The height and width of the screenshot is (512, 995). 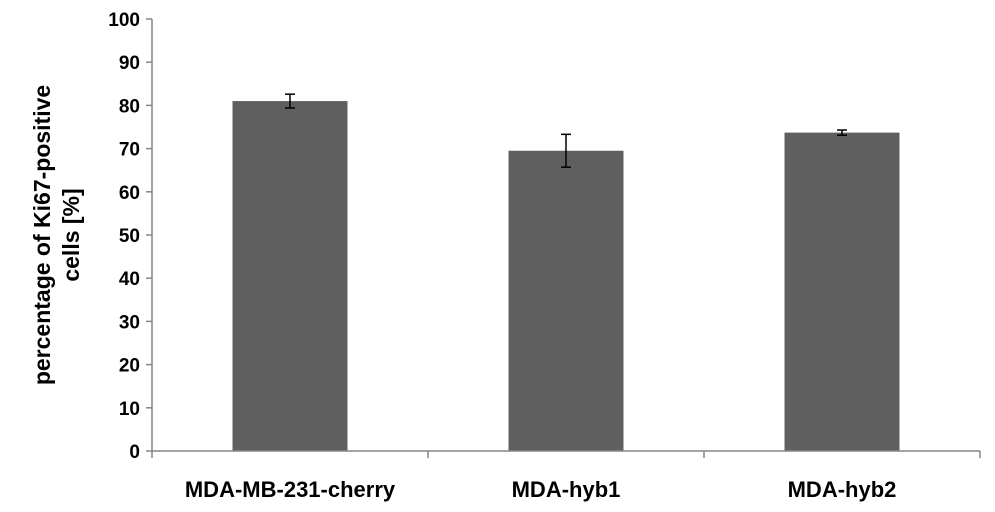 What do you see at coordinates (129, 409) in the screenshot?
I see `y-tick-label: 10` at bounding box center [129, 409].